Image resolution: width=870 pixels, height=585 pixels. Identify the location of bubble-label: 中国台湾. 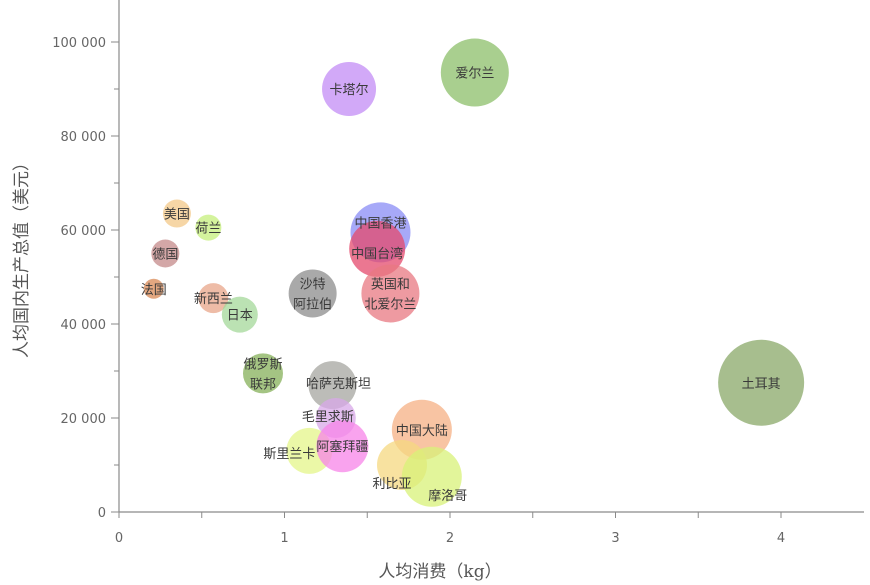
(377, 254).